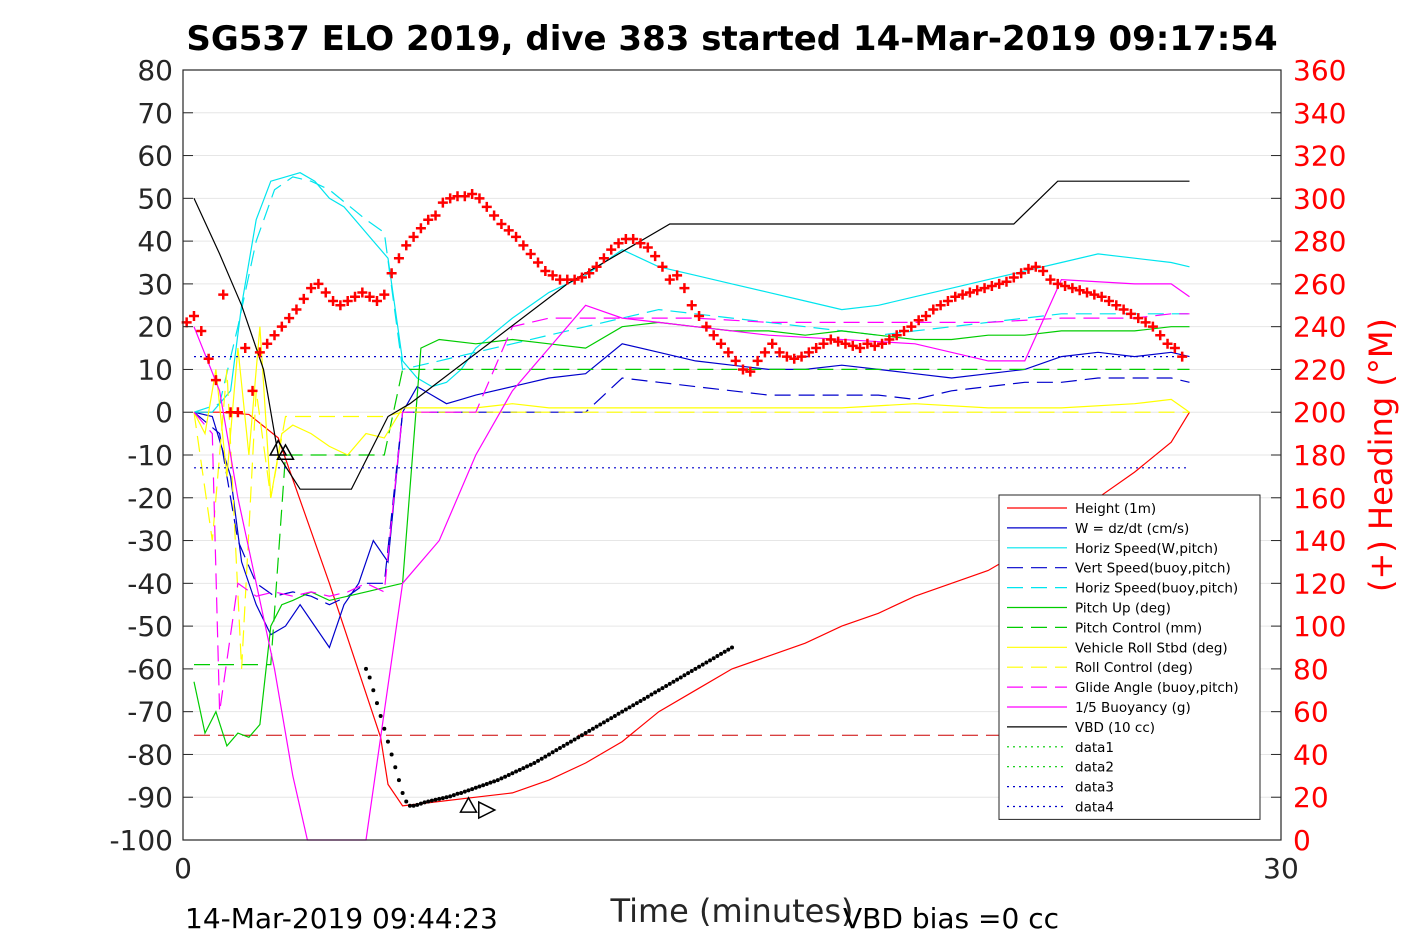  What do you see at coordinates (1319, 369) in the screenshot?
I see `right-tick-label: 220` at bounding box center [1319, 369].